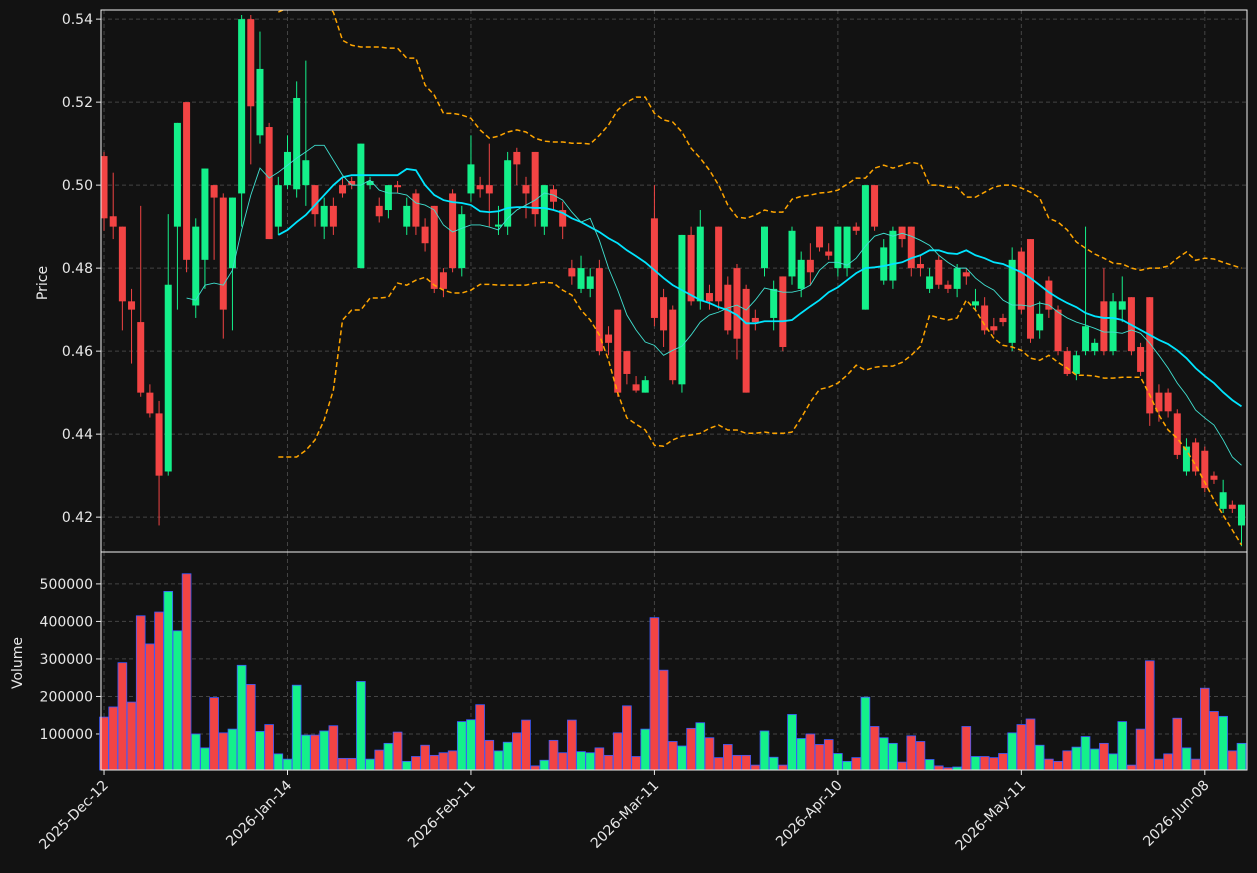  I want to click on y-tick-label: 400000, so click(66, 622).